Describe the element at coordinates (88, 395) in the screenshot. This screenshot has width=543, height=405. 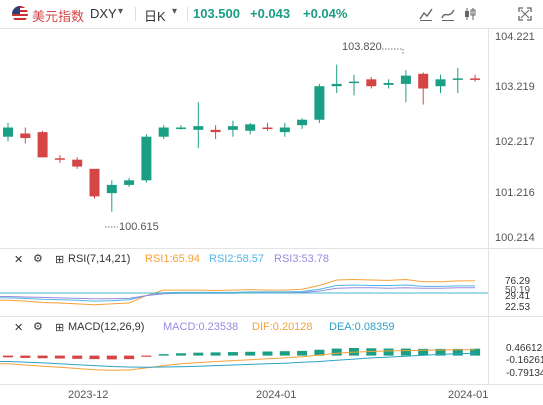
I see `x-axis-label: 2023-12` at that location.